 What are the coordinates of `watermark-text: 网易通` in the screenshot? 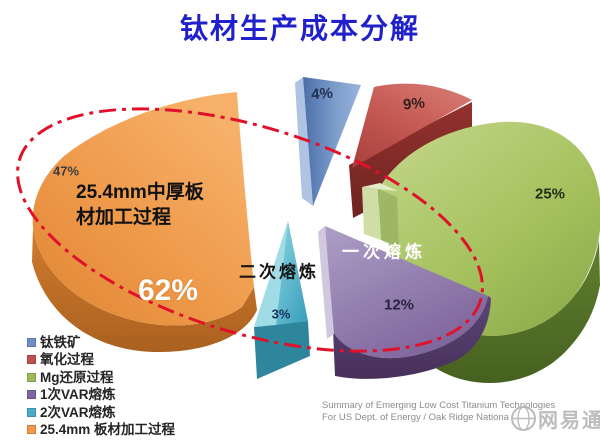 It's located at (569, 421).